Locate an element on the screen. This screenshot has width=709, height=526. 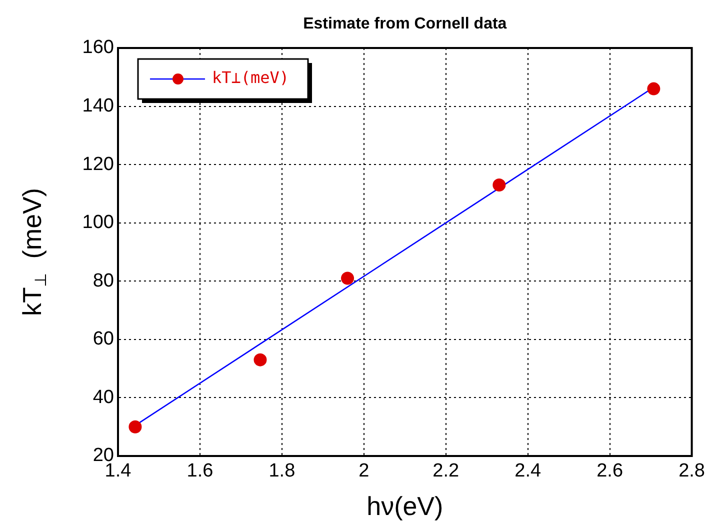
y-tick-label: 40 is located at coordinates (103, 397).